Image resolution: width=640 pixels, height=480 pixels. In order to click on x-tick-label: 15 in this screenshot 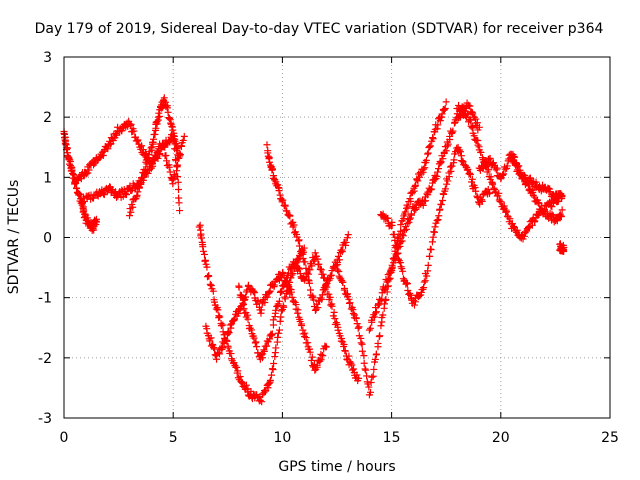, I will do `click(392, 438)`.